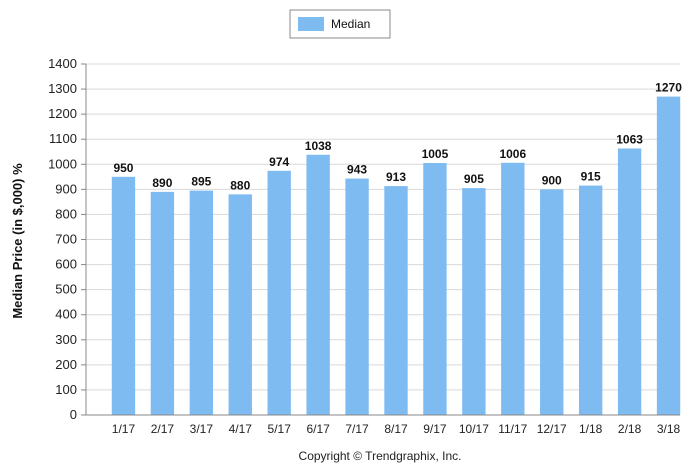 The image size is (699, 473). What do you see at coordinates (552, 429) in the screenshot?
I see `x-tick-label: 12/17` at bounding box center [552, 429].